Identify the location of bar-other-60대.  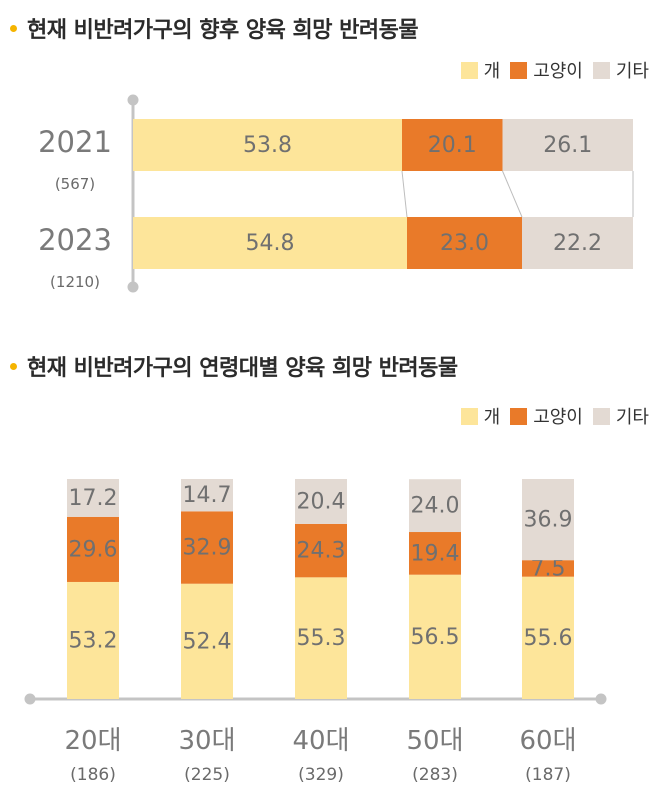
(548, 520).